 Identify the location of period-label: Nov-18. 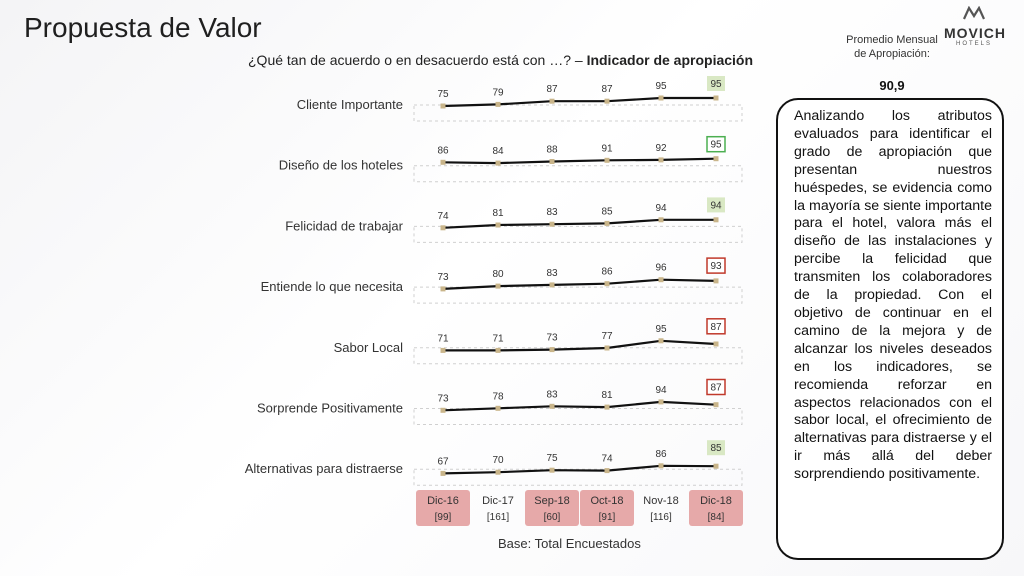
(660, 501).